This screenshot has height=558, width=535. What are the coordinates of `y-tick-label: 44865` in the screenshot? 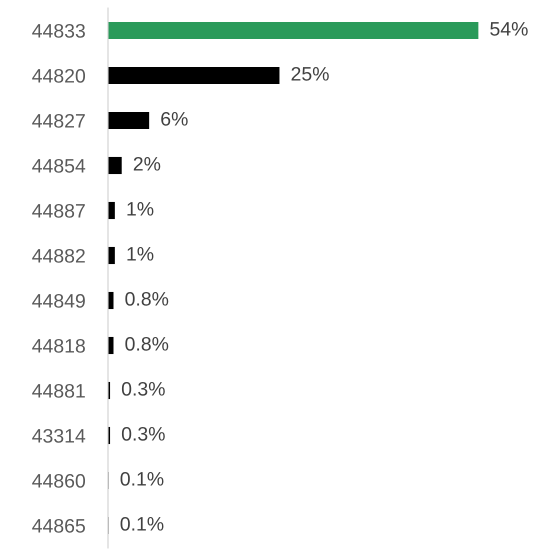 It's located at (58, 525).